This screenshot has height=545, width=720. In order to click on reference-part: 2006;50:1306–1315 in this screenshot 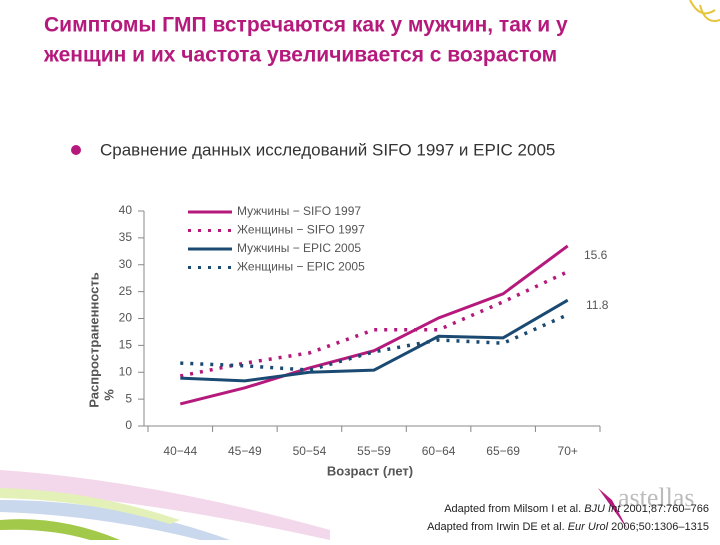, I will do `click(658, 527)`.